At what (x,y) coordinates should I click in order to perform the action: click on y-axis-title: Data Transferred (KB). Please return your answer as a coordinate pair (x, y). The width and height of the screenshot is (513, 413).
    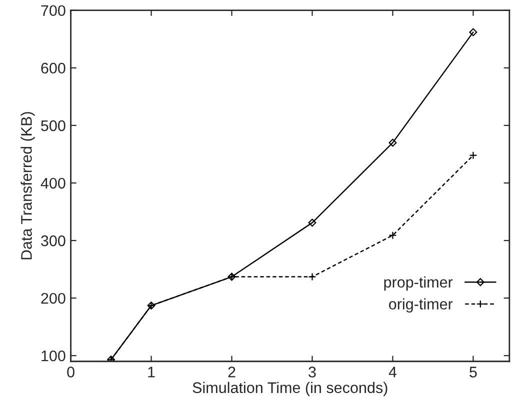
    Looking at the image, I should click on (27, 186).